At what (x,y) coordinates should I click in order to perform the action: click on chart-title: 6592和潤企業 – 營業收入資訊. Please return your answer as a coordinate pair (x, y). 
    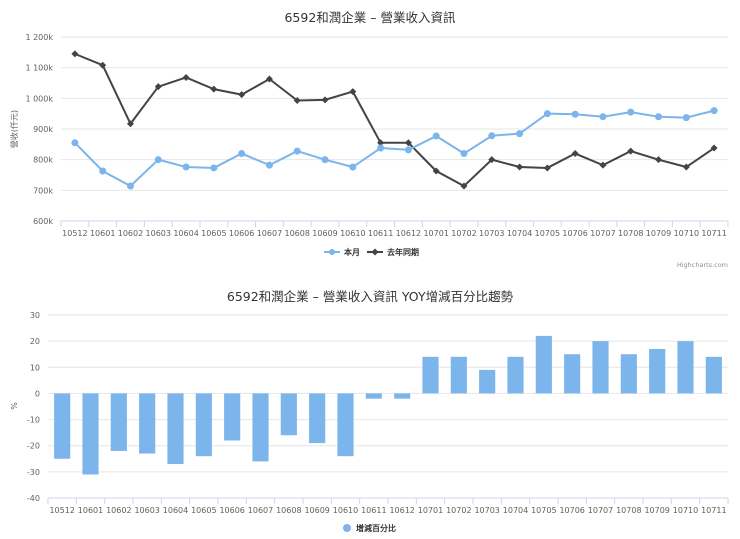
    Looking at the image, I should click on (370, 17).